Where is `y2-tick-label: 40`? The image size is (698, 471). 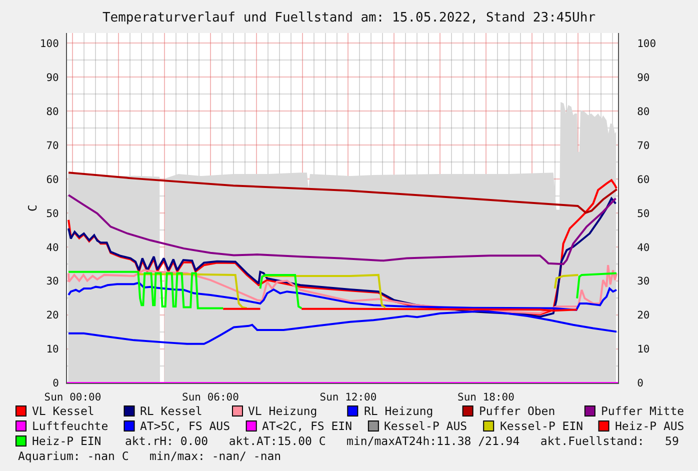
y2-tick-label: 40 is located at coordinates (643, 248).